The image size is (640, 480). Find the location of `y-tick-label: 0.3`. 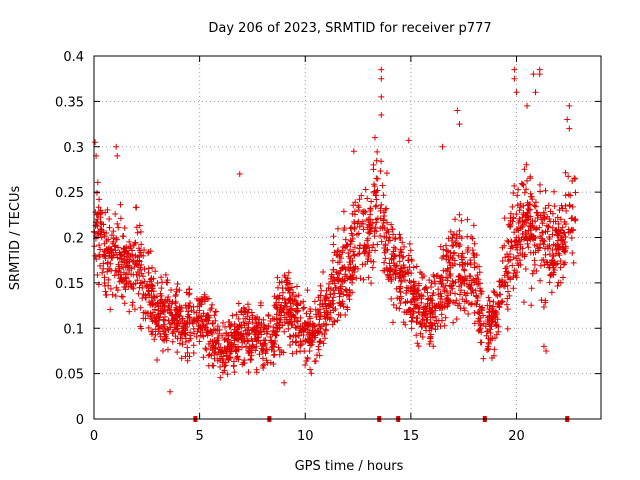

y-tick-label: 0.3 is located at coordinates (73, 148).